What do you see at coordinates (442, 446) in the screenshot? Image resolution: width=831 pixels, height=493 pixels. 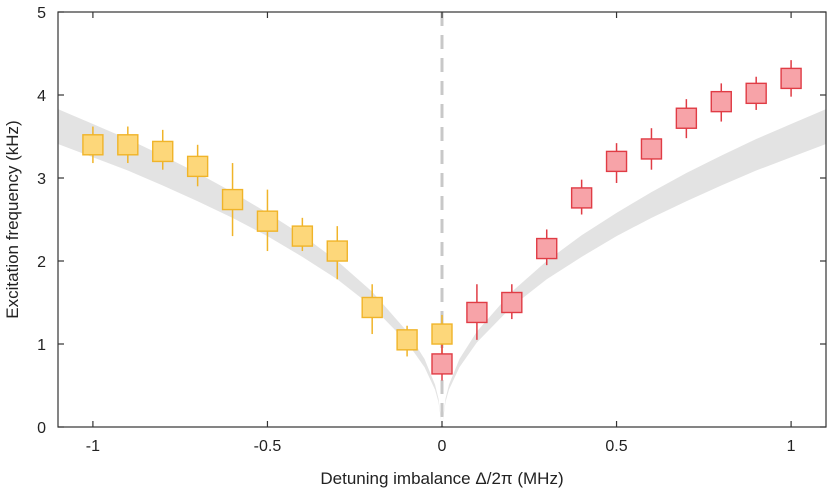 I see `x-tick-label: 0` at bounding box center [442, 446].